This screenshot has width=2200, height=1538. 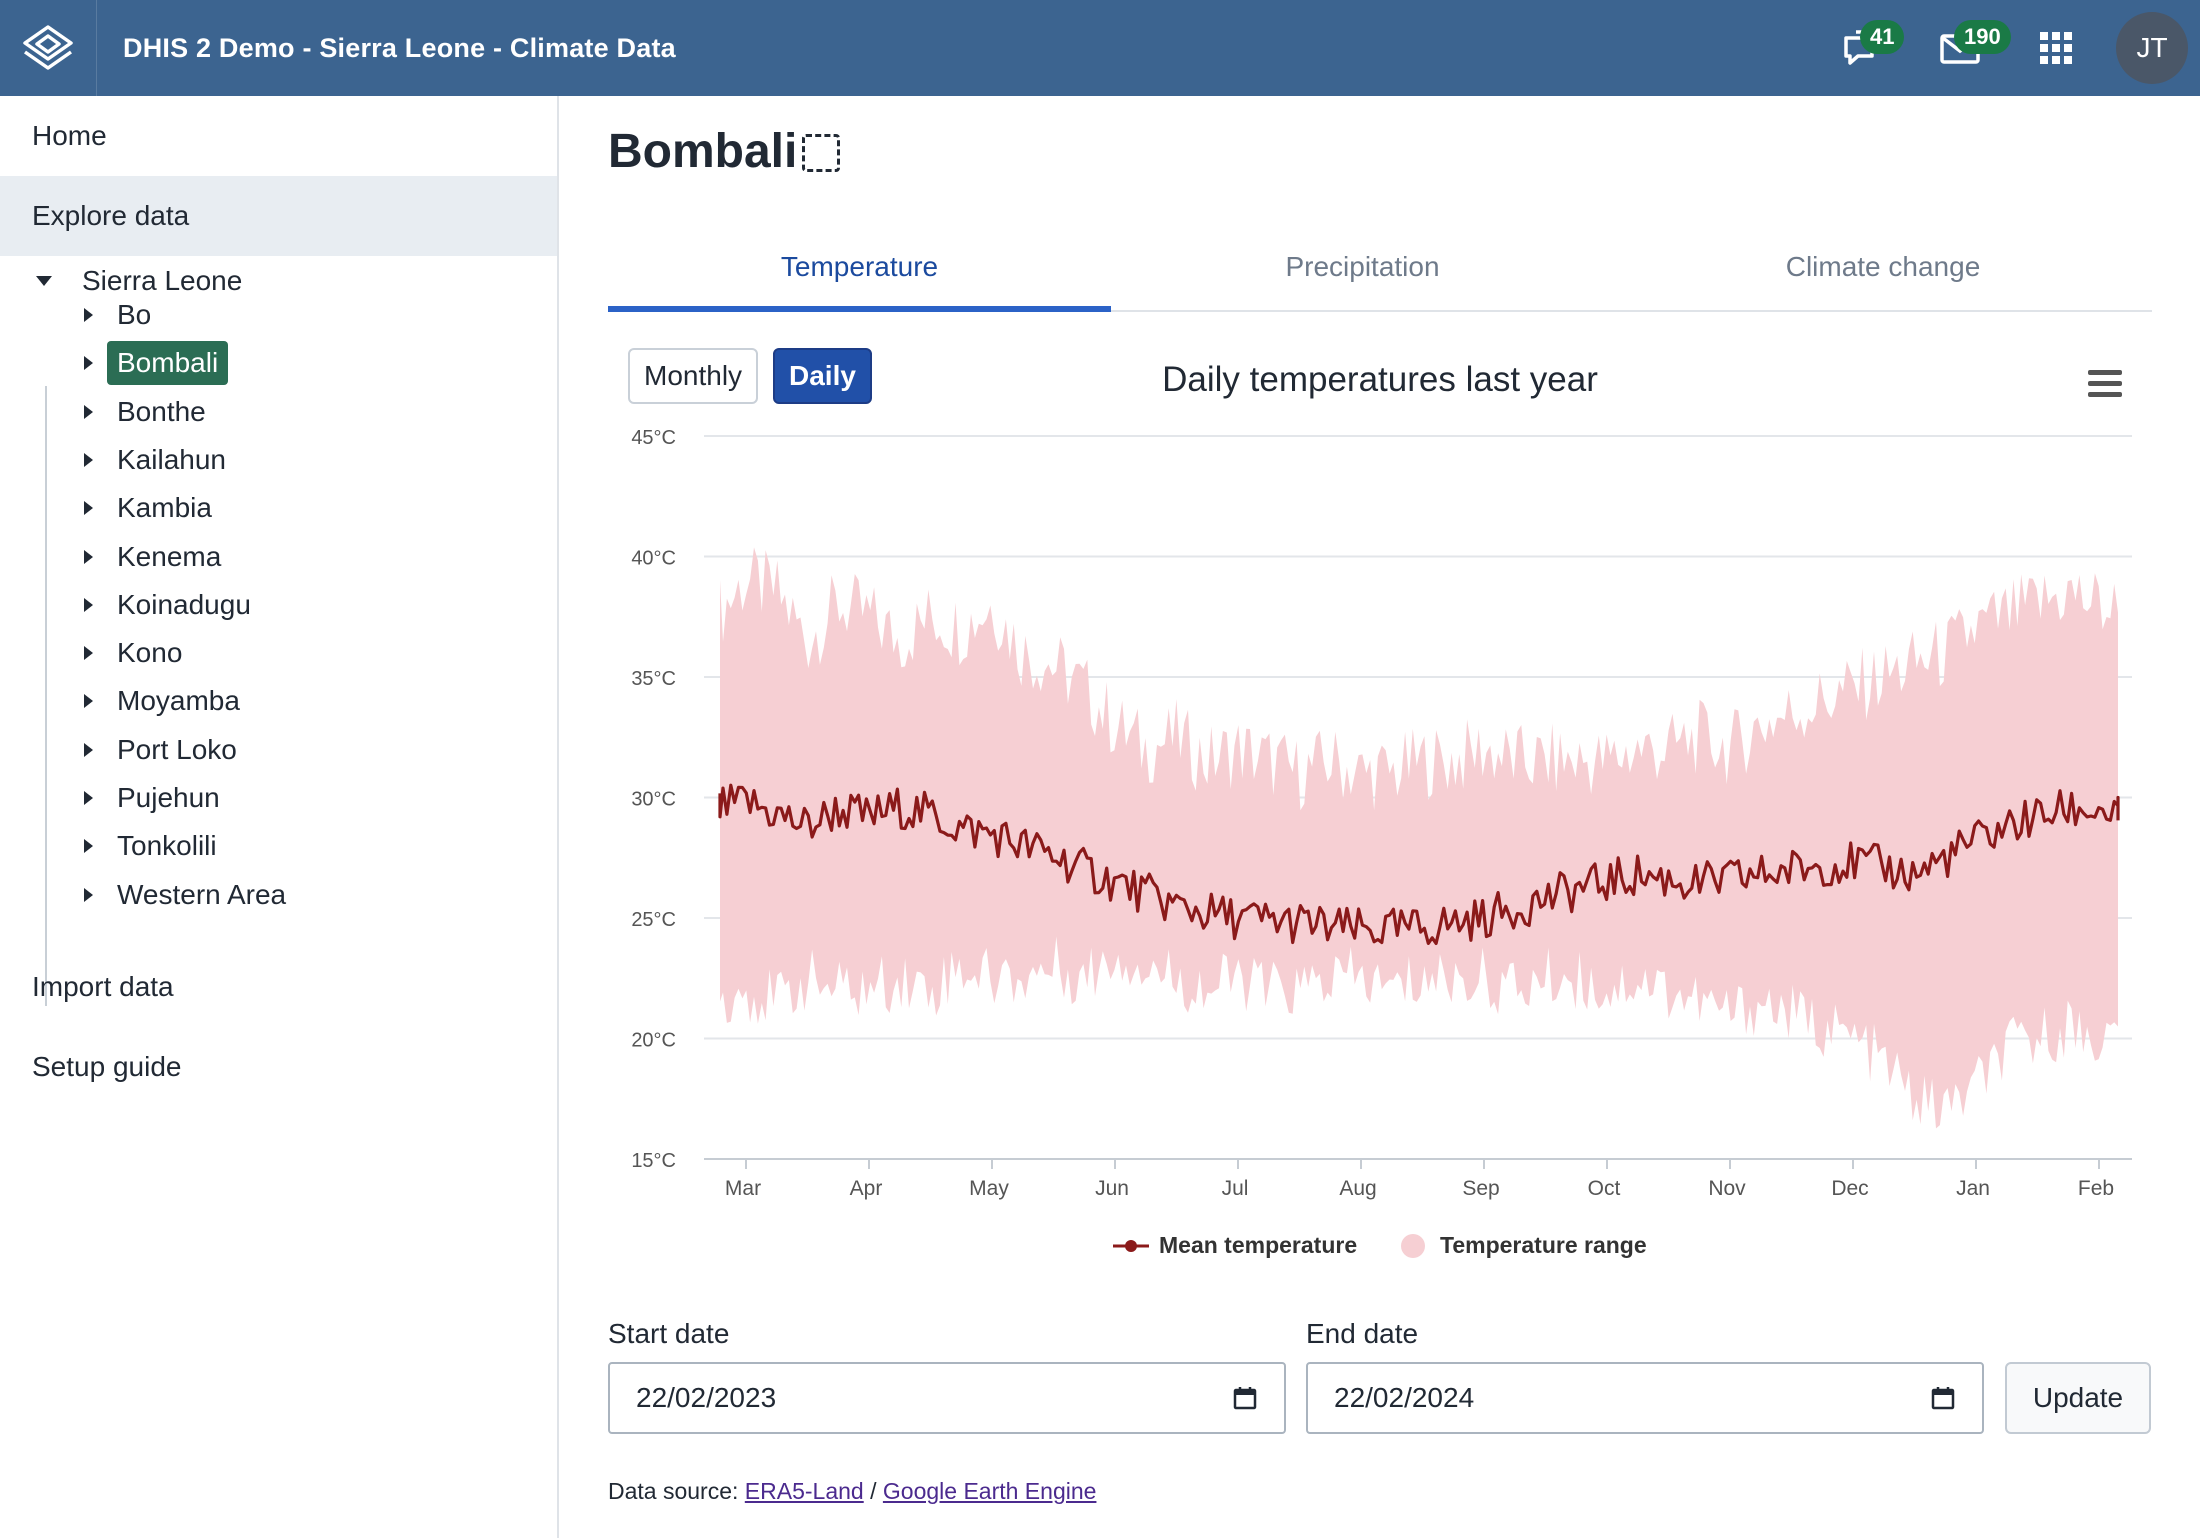 I want to click on start-date-input: 22/02/2023, so click(x=947, y=1398).